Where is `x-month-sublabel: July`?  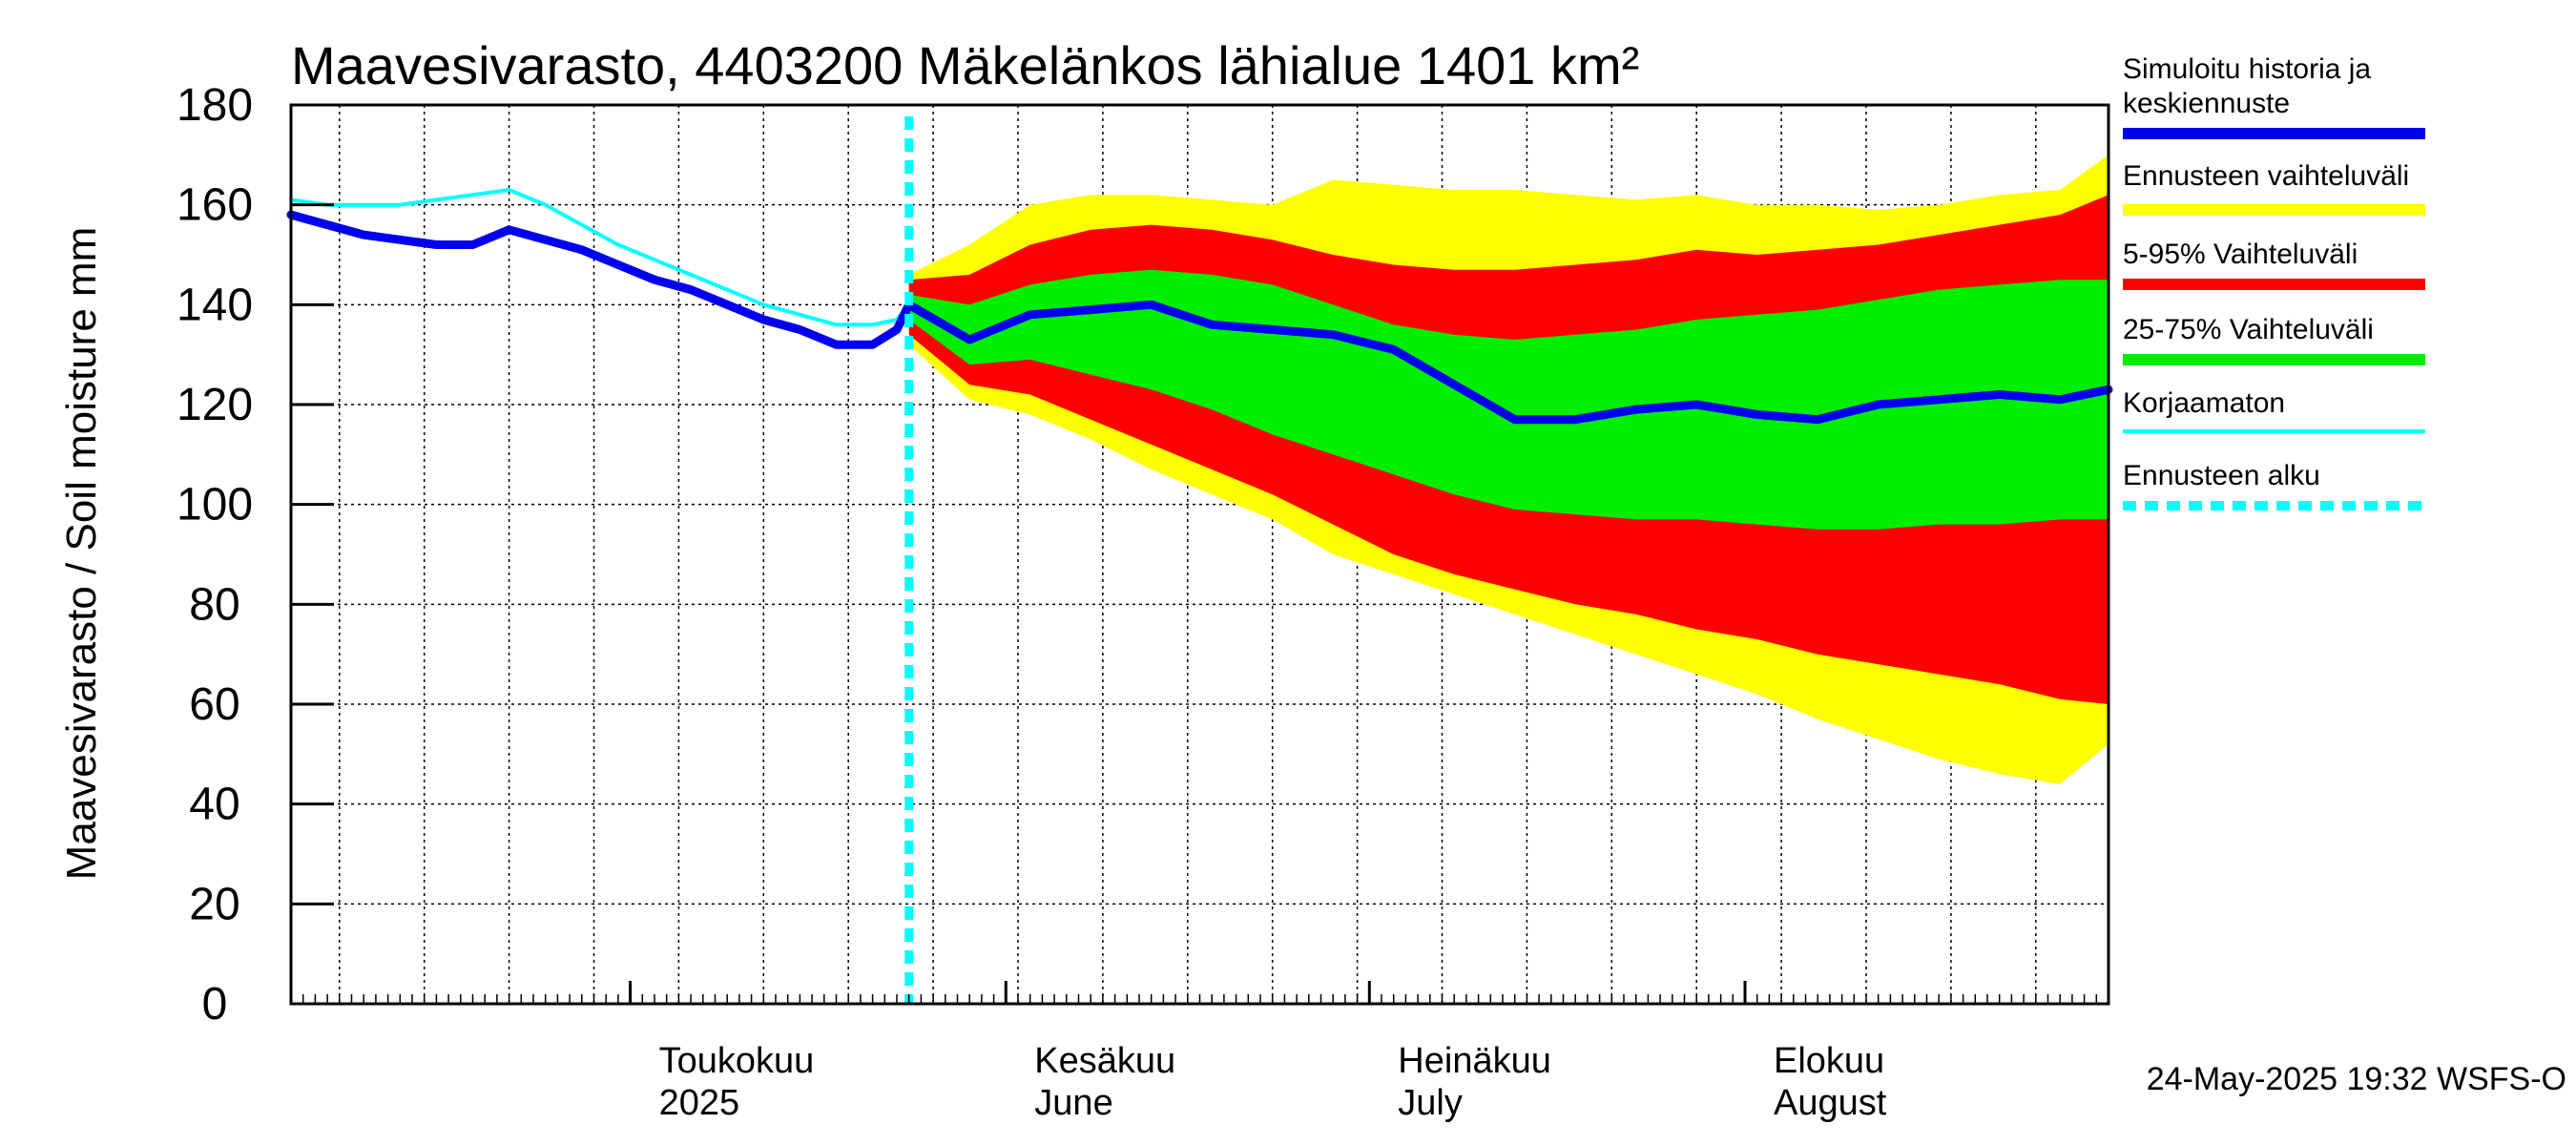
x-month-sublabel: July is located at coordinates (1430, 1103).